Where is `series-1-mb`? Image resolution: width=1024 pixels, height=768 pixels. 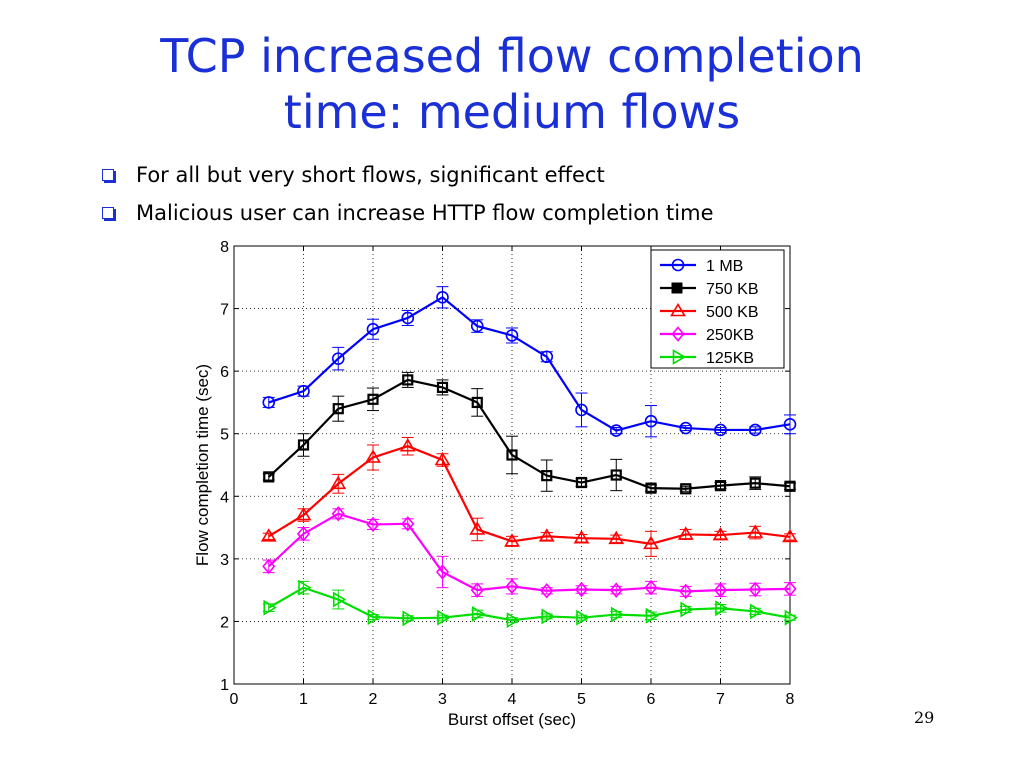
series-1-mb is located at coordinates (529, 362).